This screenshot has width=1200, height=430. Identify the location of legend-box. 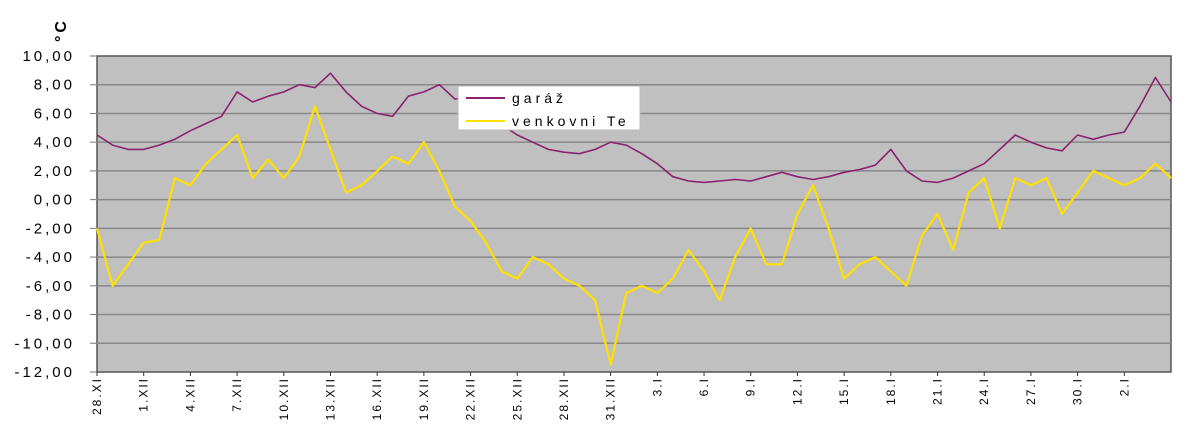
(549, 108).